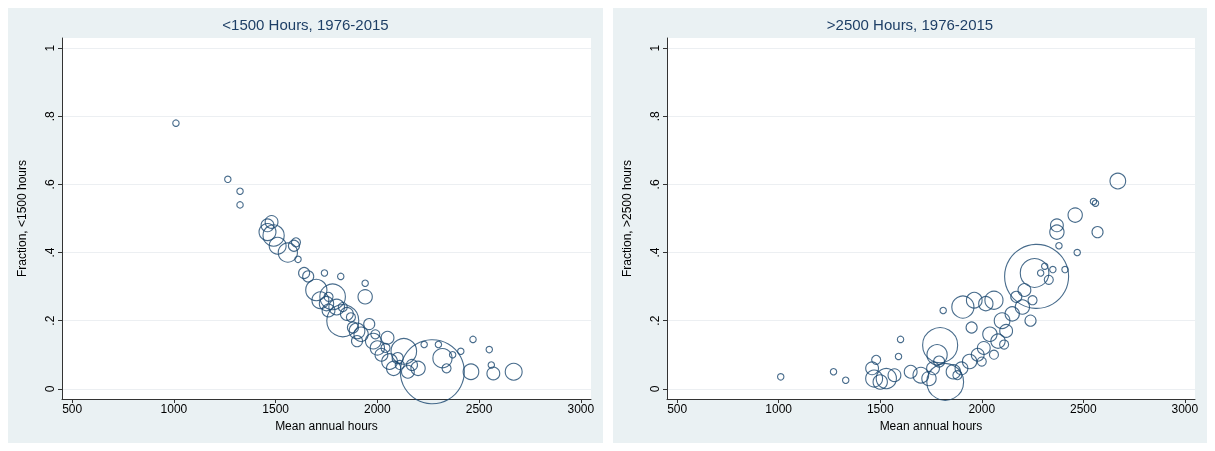 The height and width of the screenshot is (451, 1215). Describe the element at coordinates (627, 218) in the screenshot. I see `y-axis-title: Fraction, >2500 hours` at that location.